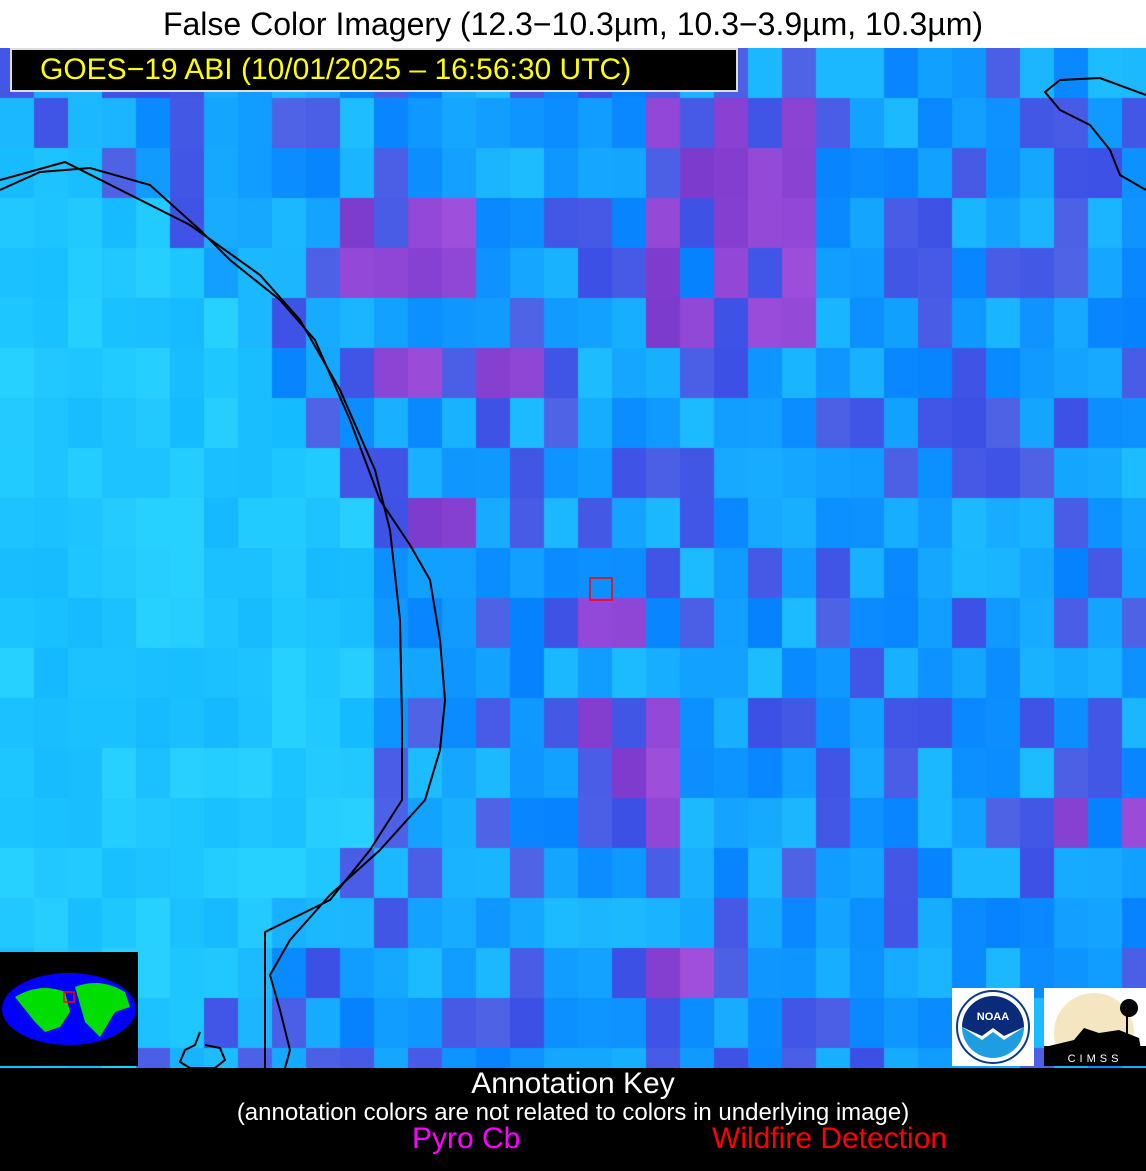  What do you see at coordinates (1095, 1059) in the screenshot?
I see `svg-text: CIMSS` at bounding box center [1095, 1059].